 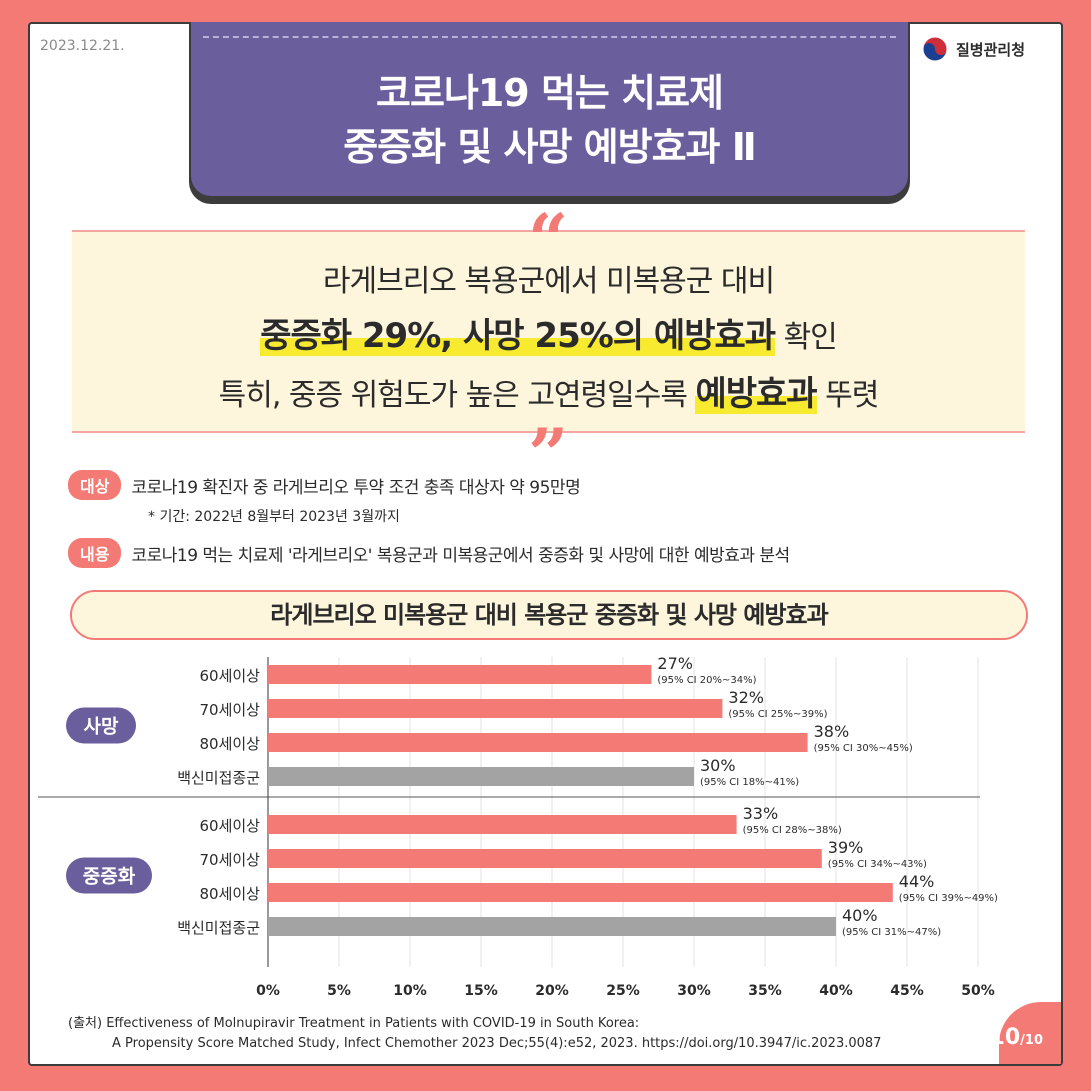 I want to click on page-number: 10/10, so click(x=1016, y=1037).